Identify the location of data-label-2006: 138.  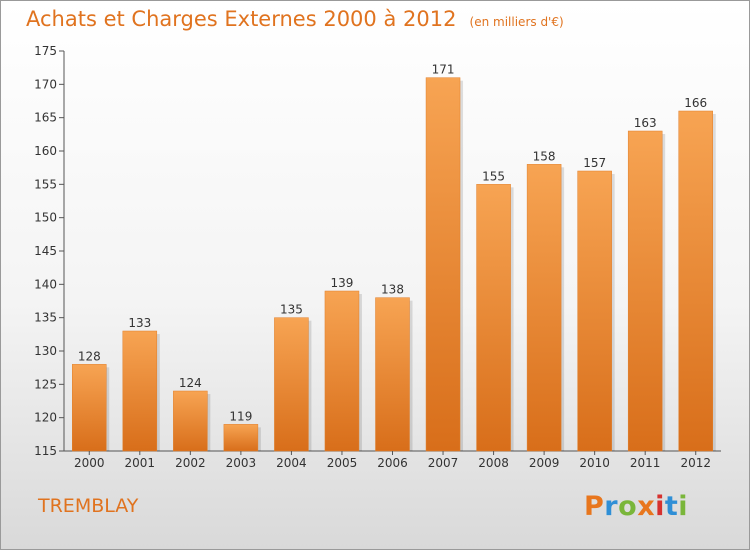
(392, 290).